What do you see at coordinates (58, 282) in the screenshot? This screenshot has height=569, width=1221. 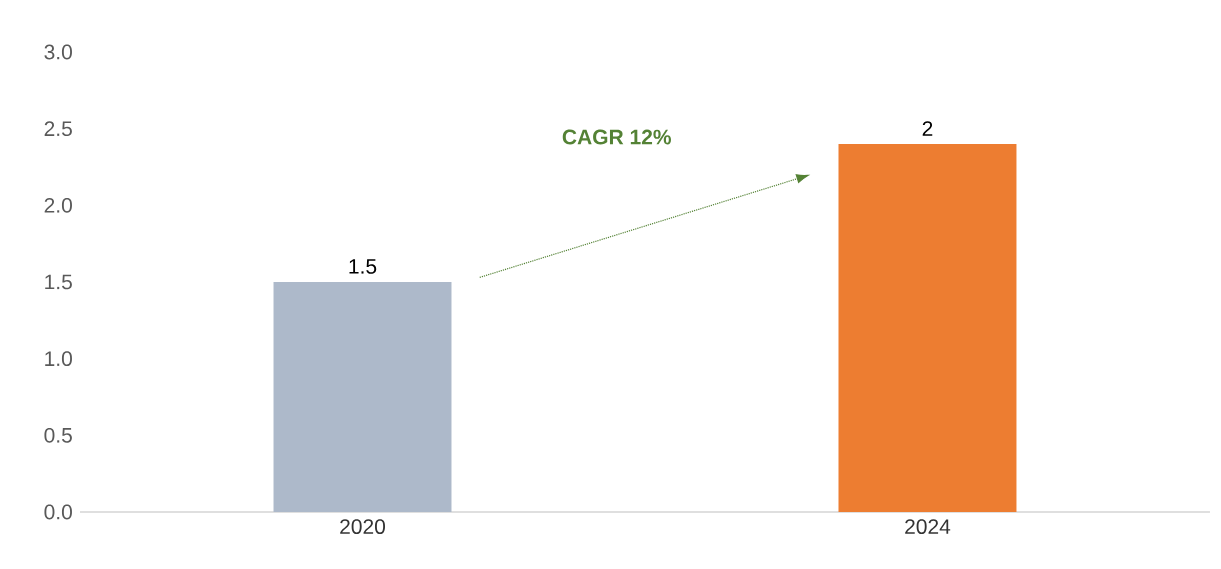 I see `y-tick-label: 1.5` at bounding box center [58, 282].